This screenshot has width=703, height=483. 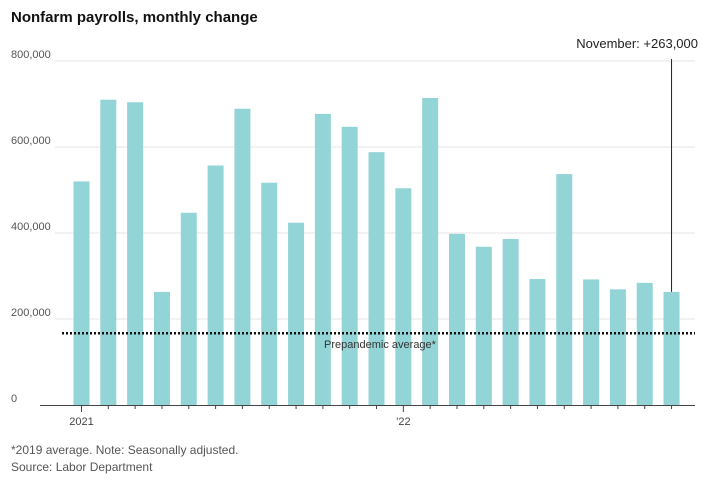 I want to click on chart-title: Nonfarm payrolls, monthly change, so click(x=134, y=17).